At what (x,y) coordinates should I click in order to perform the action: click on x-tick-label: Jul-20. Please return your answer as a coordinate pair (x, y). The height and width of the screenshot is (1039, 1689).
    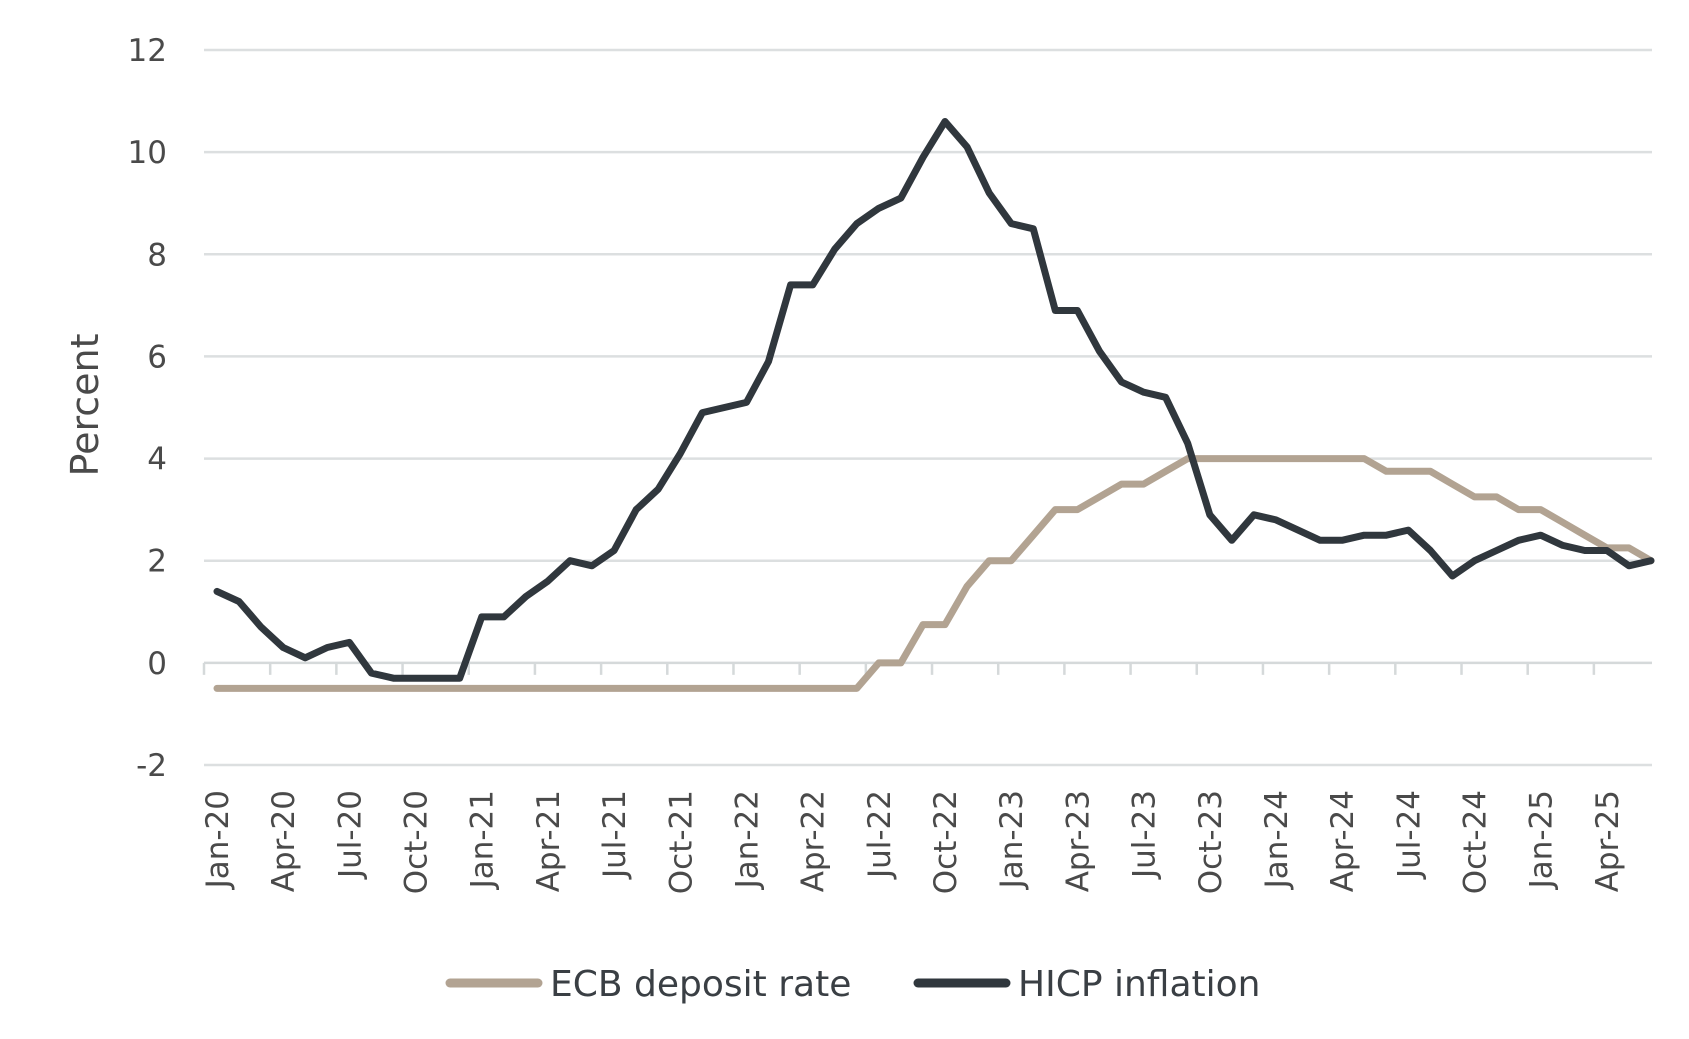
    Looking at the image, I should click on (350, 835).